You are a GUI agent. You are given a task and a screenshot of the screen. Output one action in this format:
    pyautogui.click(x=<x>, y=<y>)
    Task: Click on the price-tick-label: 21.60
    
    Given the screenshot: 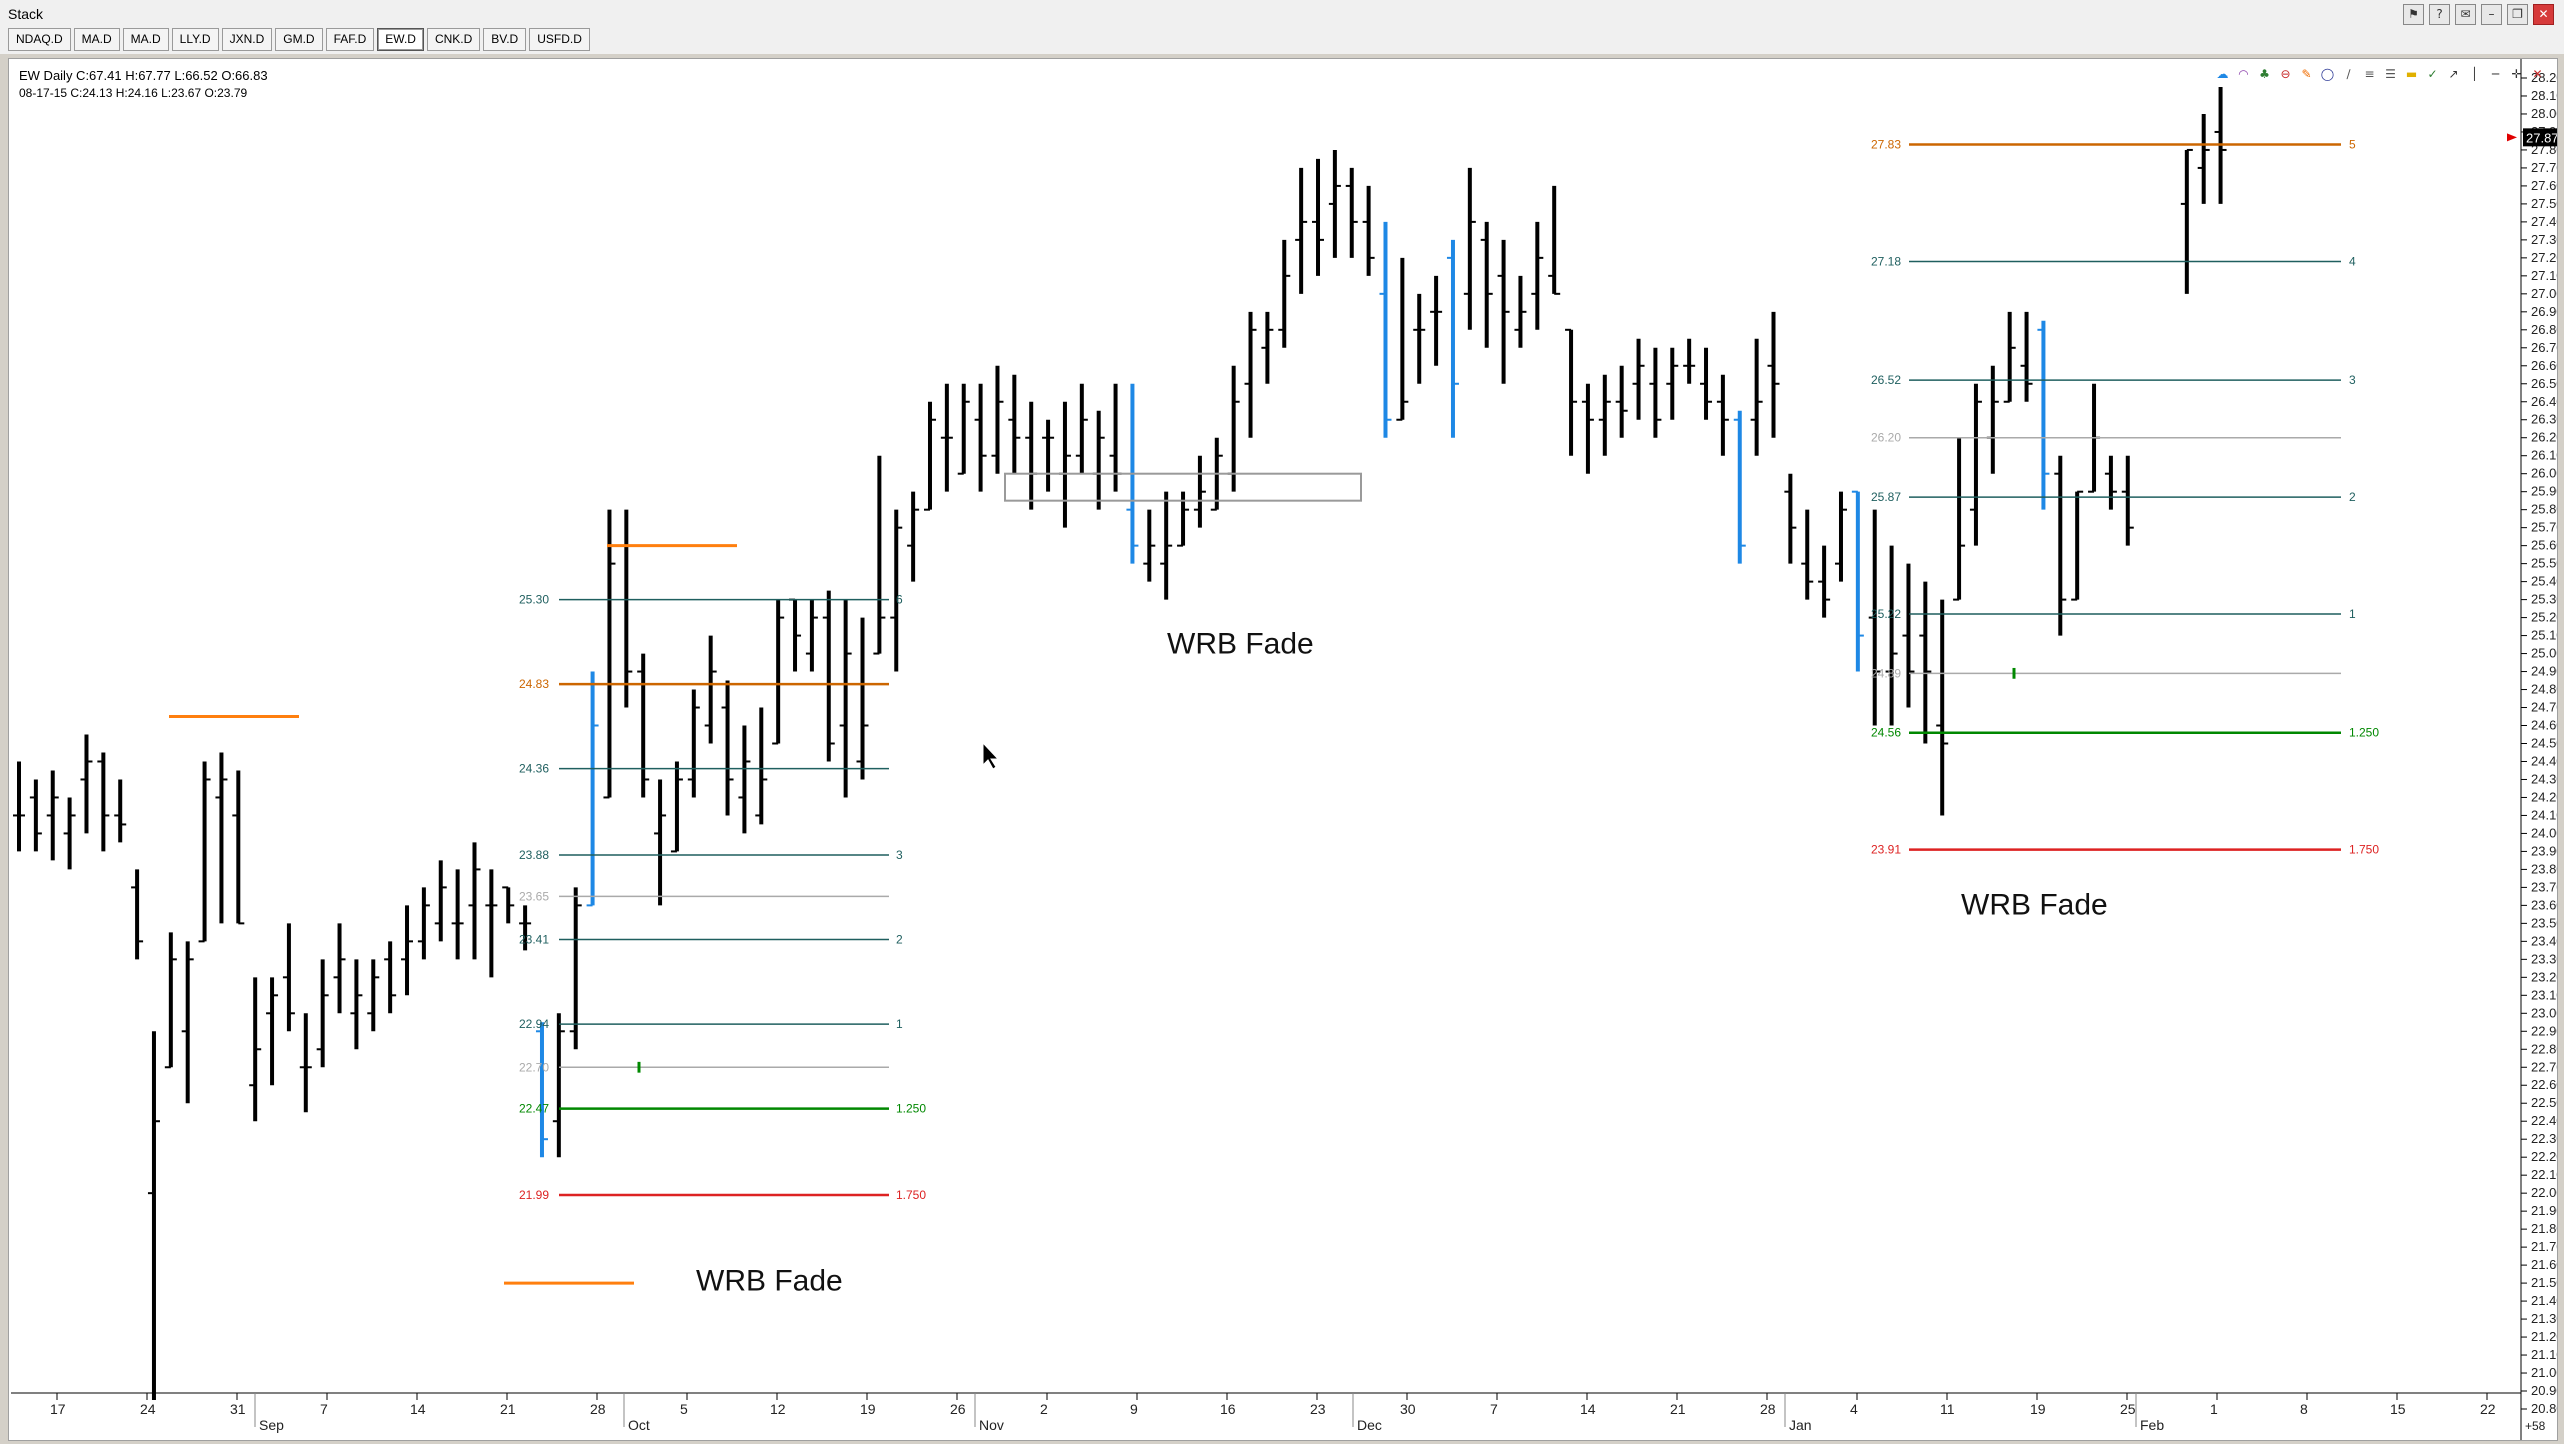 What is the action you would take?
    pyautogui.click(x=2544, y=1264)
    